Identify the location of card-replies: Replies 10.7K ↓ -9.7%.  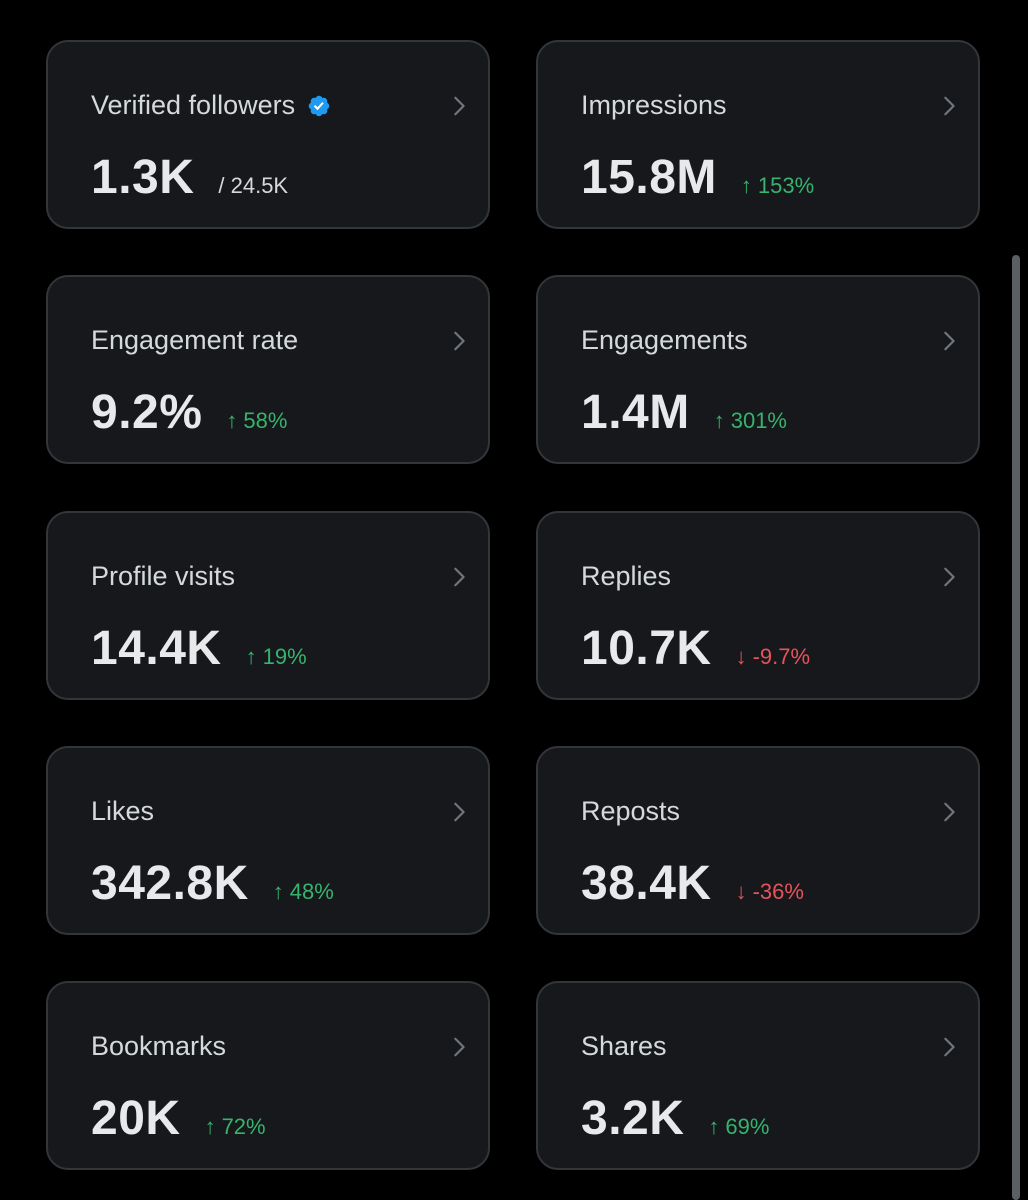
(758, 605).